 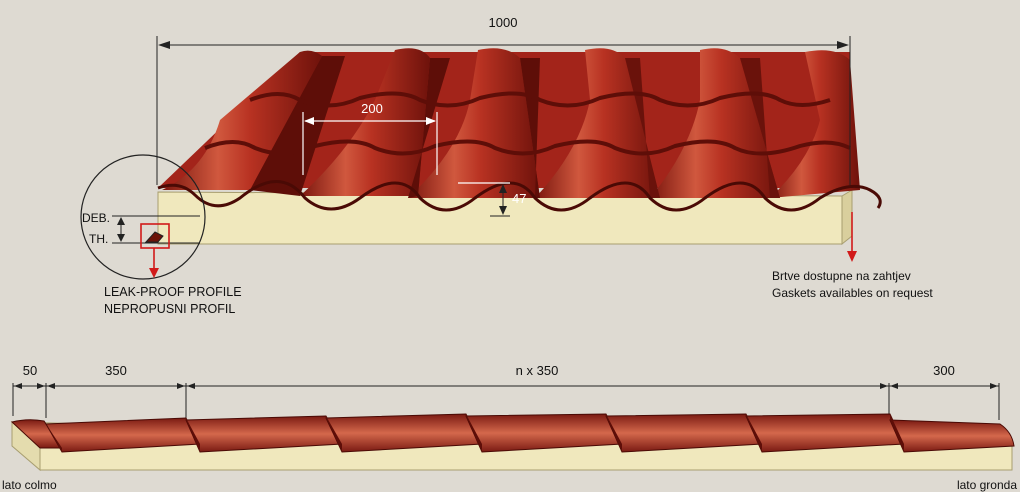 I want to click on leakproof-profile-icon, so click(x=154, y=237).